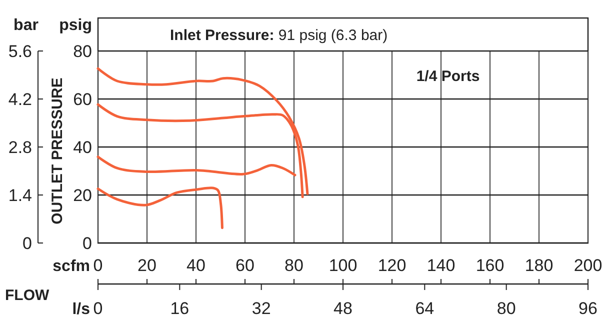  Describe the element at coordinates (343, 265) in the screenshot. I see `x-tick-label: 100` at that location.